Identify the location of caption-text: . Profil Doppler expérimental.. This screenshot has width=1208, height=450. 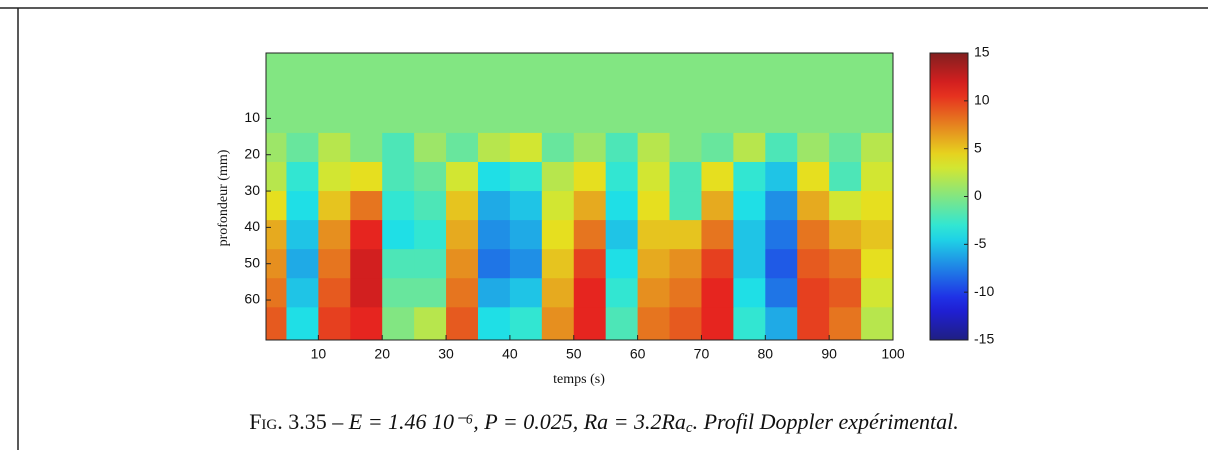
(826, 421).